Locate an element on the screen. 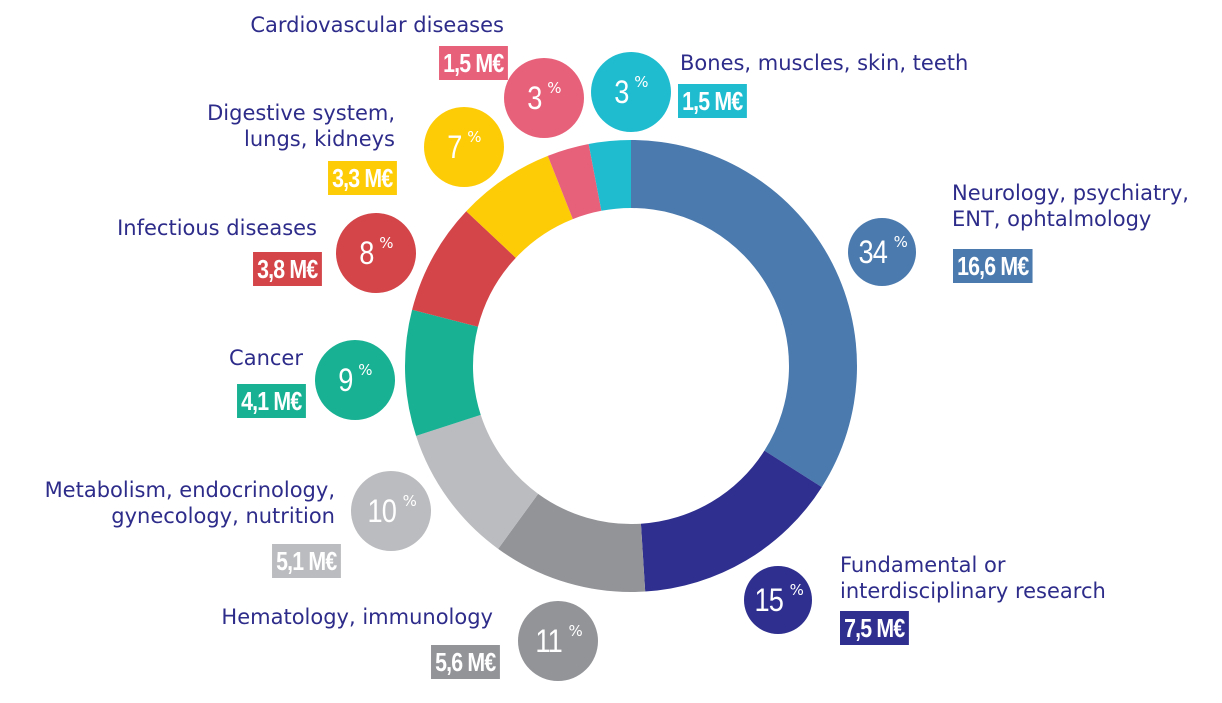 This screenshot has height=703, width=1222. percent-bubble: 15% is located at coordinates (778, 600).